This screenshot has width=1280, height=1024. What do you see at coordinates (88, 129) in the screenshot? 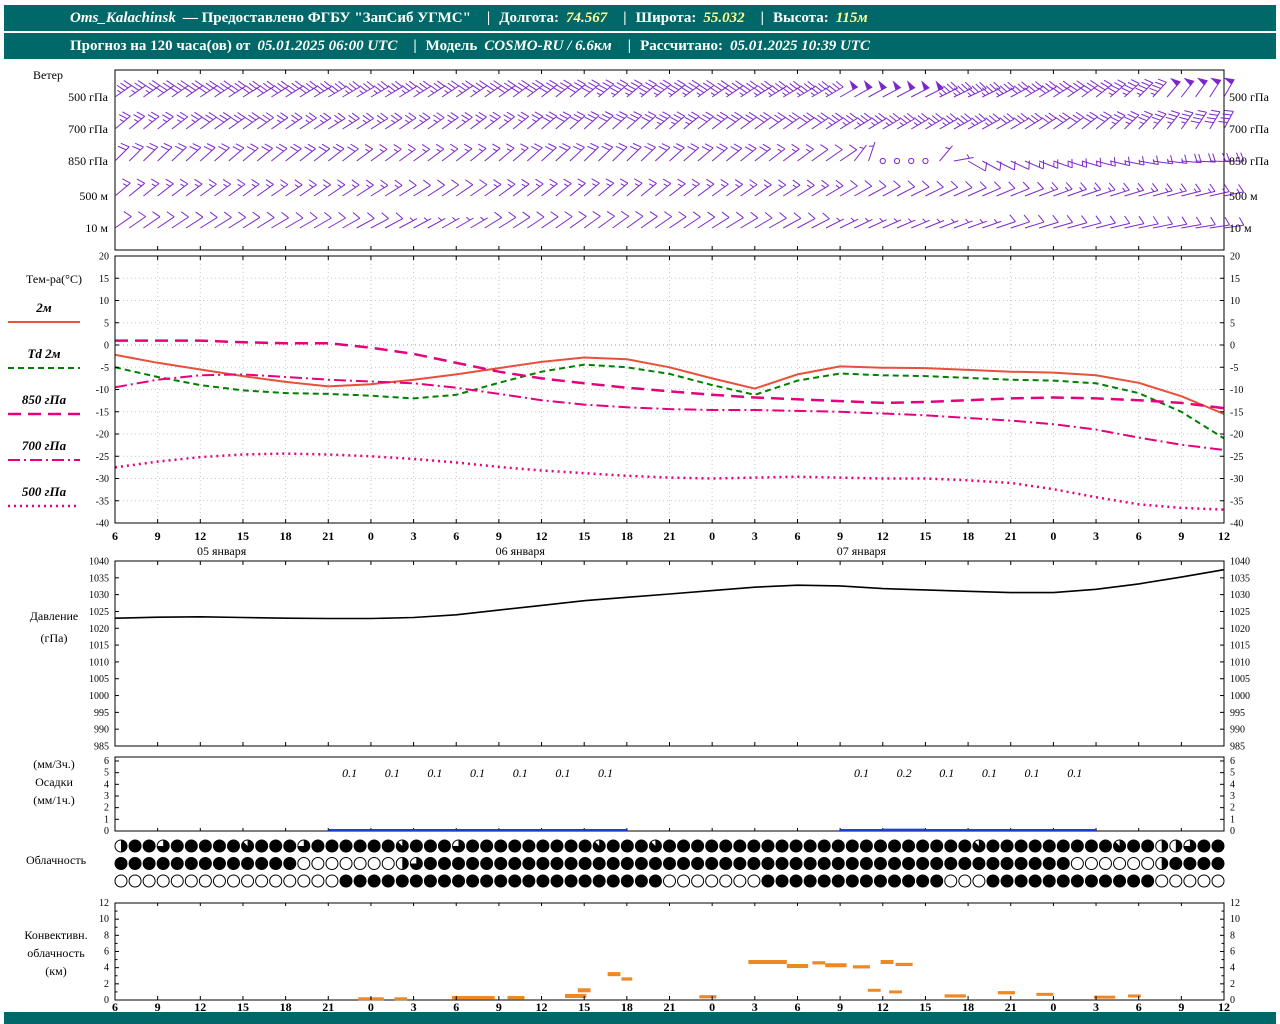
I see `wind-level-label-700hpa-left: 700 гПа` at bounding box center [88, 129].